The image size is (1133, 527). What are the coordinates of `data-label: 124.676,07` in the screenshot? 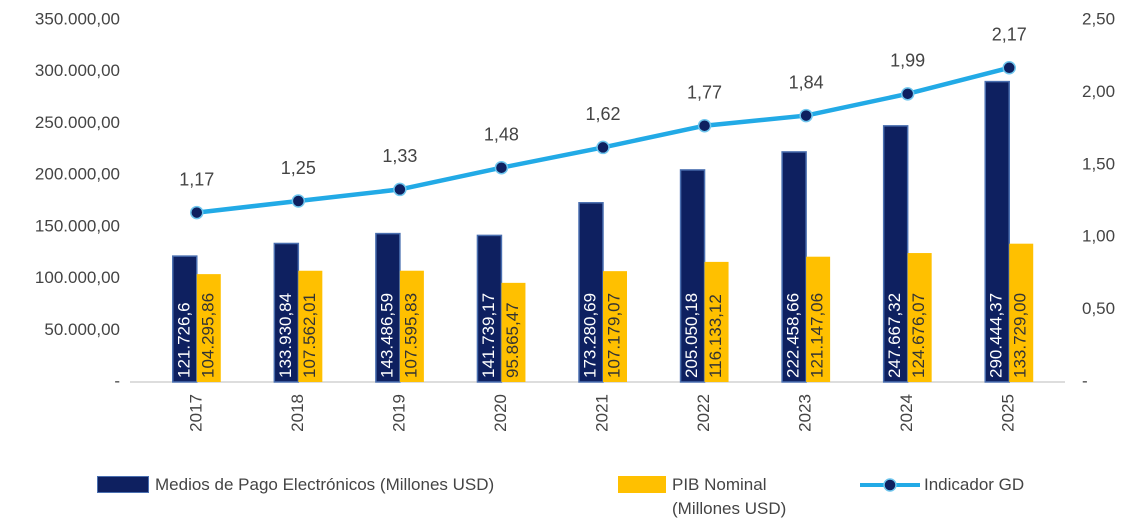 It's located at (918, 335).